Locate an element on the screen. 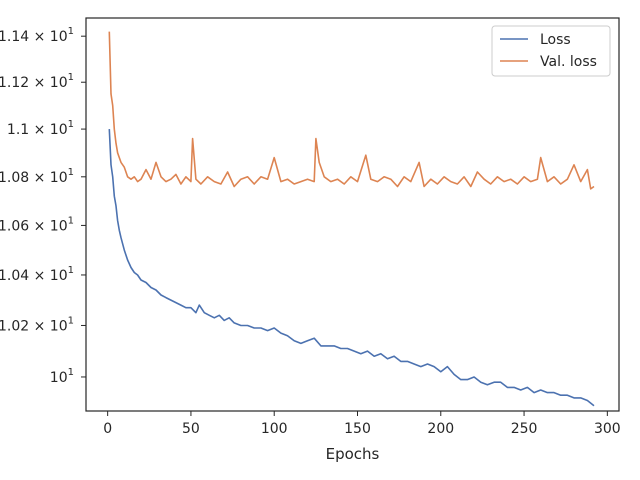  x-tick-label: 0 is located at coordinates (107, 429).